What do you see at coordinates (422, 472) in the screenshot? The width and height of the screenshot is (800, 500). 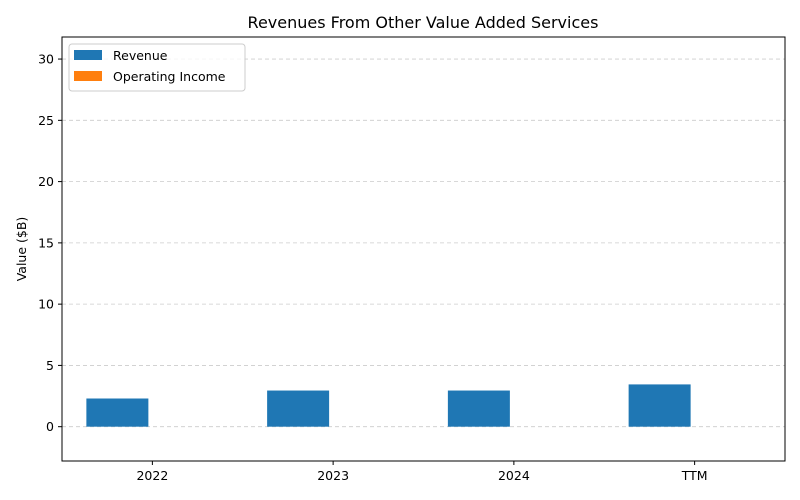 I see `x-axis-ticks: 2022 2023 2024 TTM` at bounding box center [422, 472].